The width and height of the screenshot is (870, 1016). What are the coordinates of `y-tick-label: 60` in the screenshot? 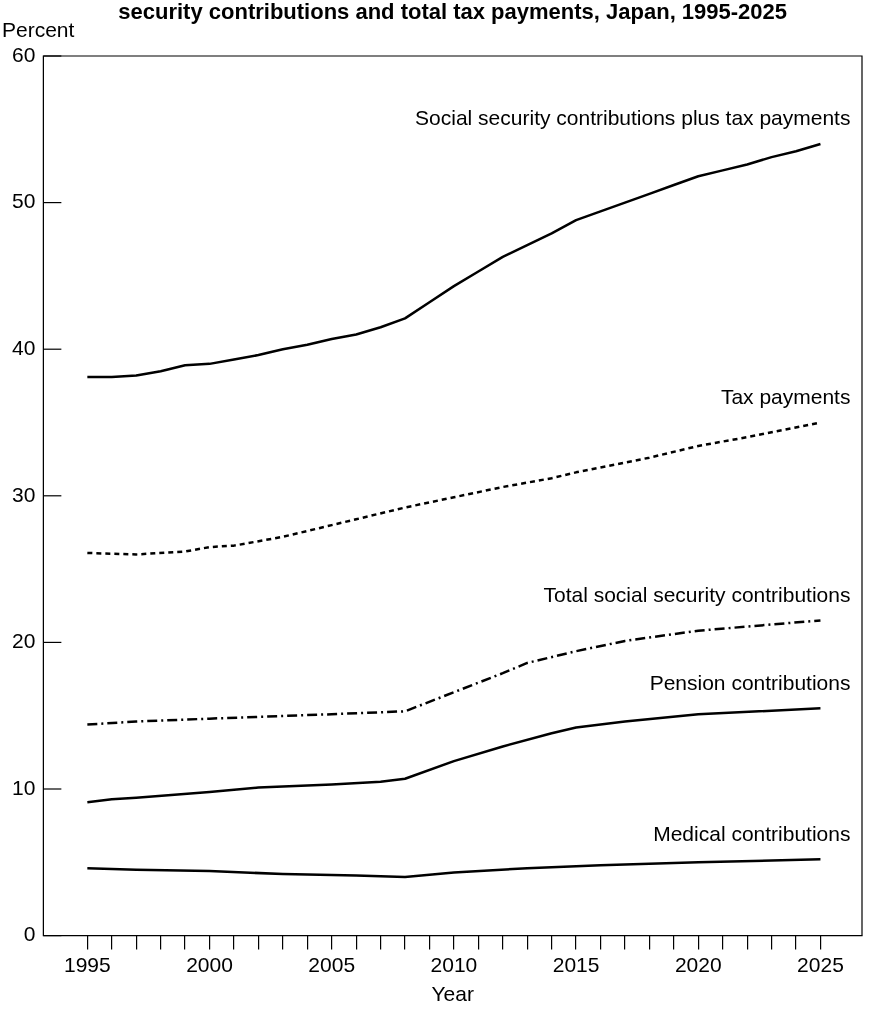 It's located at (24, 54).